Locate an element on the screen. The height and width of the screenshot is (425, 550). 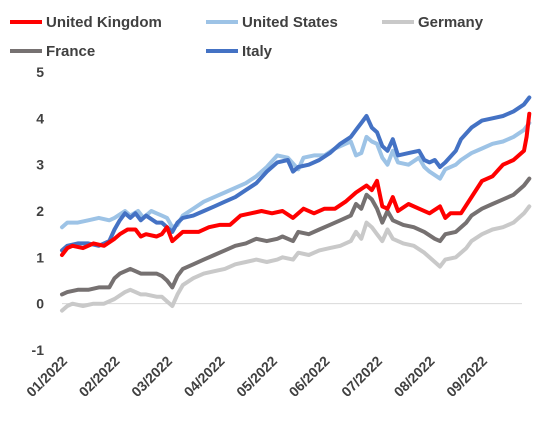
y-tick-label: 0 is located at coordinates (40, 304).